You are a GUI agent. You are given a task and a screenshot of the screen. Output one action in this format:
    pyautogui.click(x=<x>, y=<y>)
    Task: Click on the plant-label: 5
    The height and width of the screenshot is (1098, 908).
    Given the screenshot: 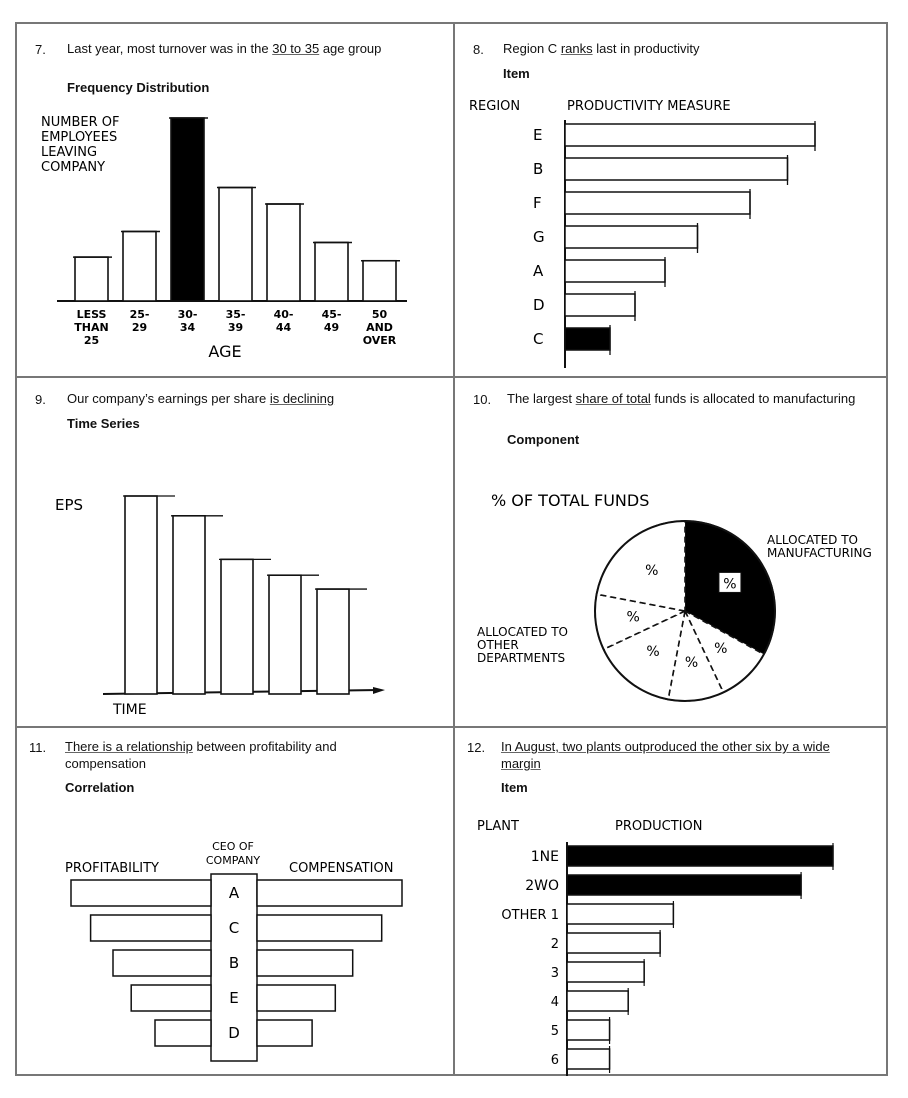 What is the action you would take?
    pyautogui.click(x=555, y=1031)
    